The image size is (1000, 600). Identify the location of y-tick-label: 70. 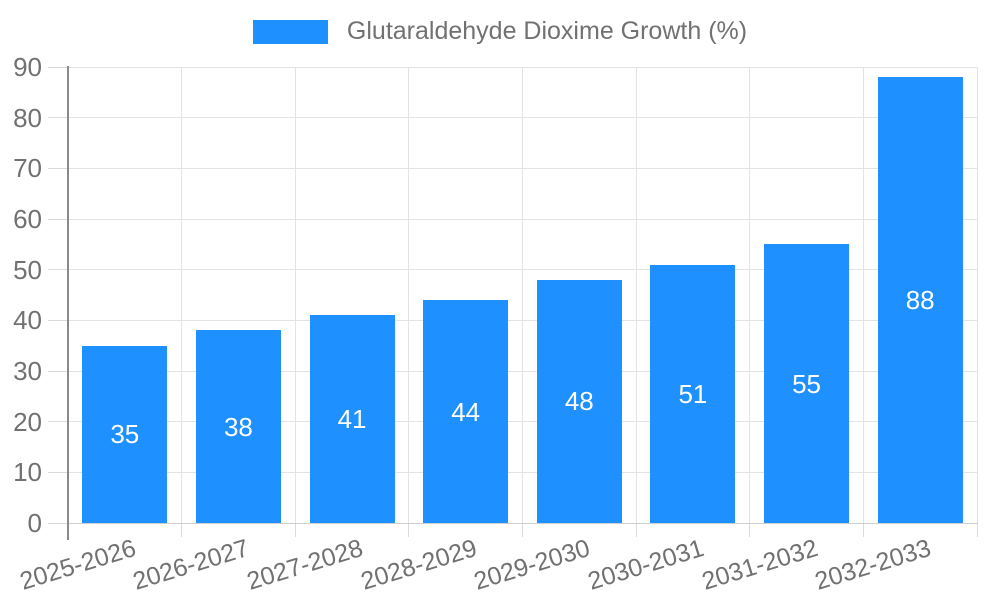
(27, 168).